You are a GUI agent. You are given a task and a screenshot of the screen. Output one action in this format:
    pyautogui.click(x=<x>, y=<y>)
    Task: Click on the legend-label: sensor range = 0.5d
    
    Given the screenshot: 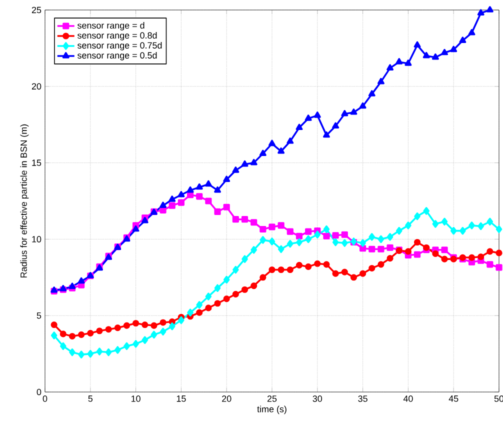 What is the action you would take?
    pyautogui.click(x=117, y=56)
    